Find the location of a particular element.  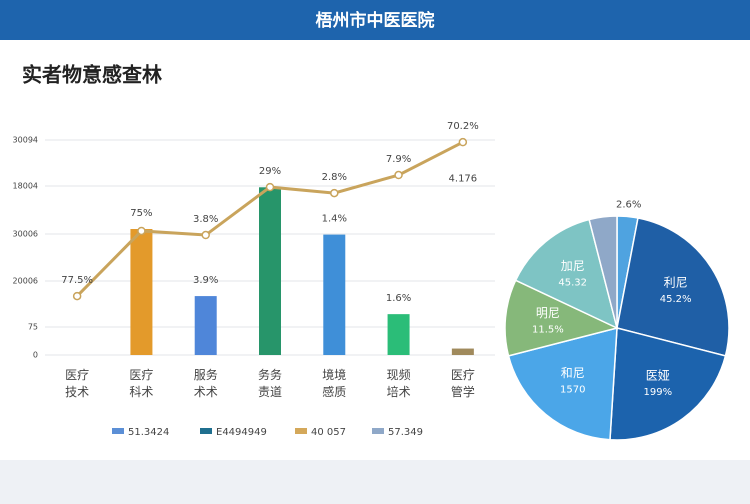

x-tick-label: 医疗科术 is located at coordinates (141, 383).